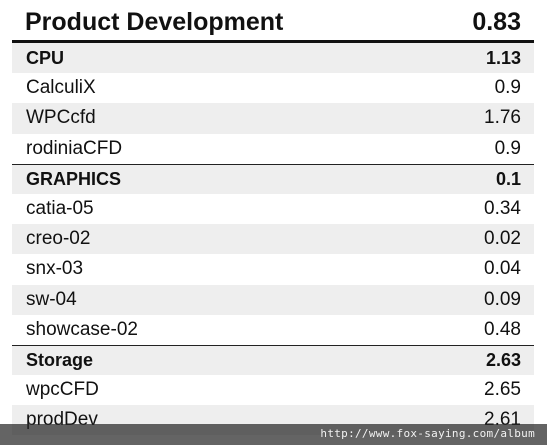  What do you see at coordinates (502, 329) in the screenshot?
I see `row-value: 0.48` at bounding box center [502, 329].